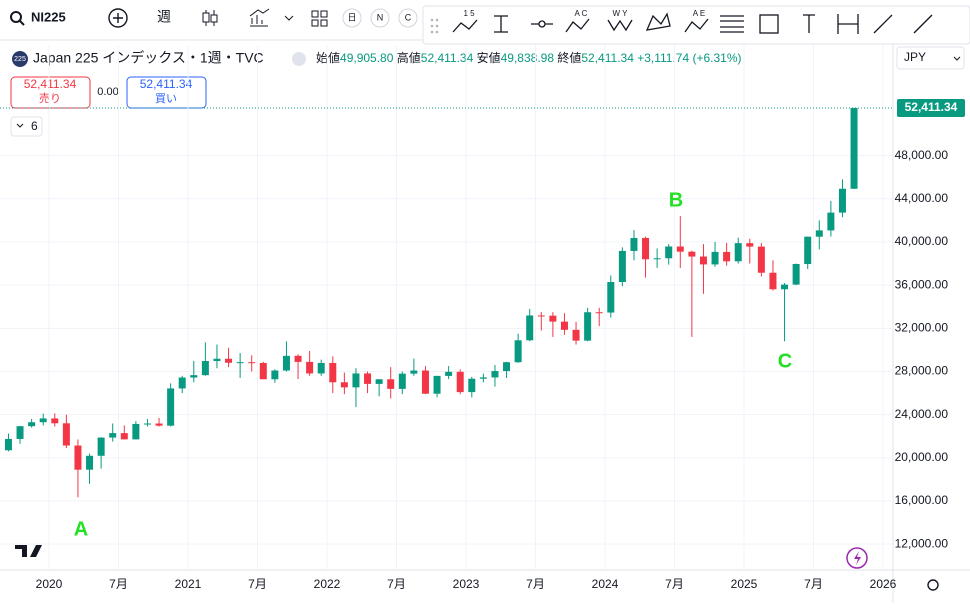 The width and height of the screenshot is (970, 608). Describe the element at coordinates (607, 58) in the screenshot. I see `ohlc-value: 52,411.34` at that location.